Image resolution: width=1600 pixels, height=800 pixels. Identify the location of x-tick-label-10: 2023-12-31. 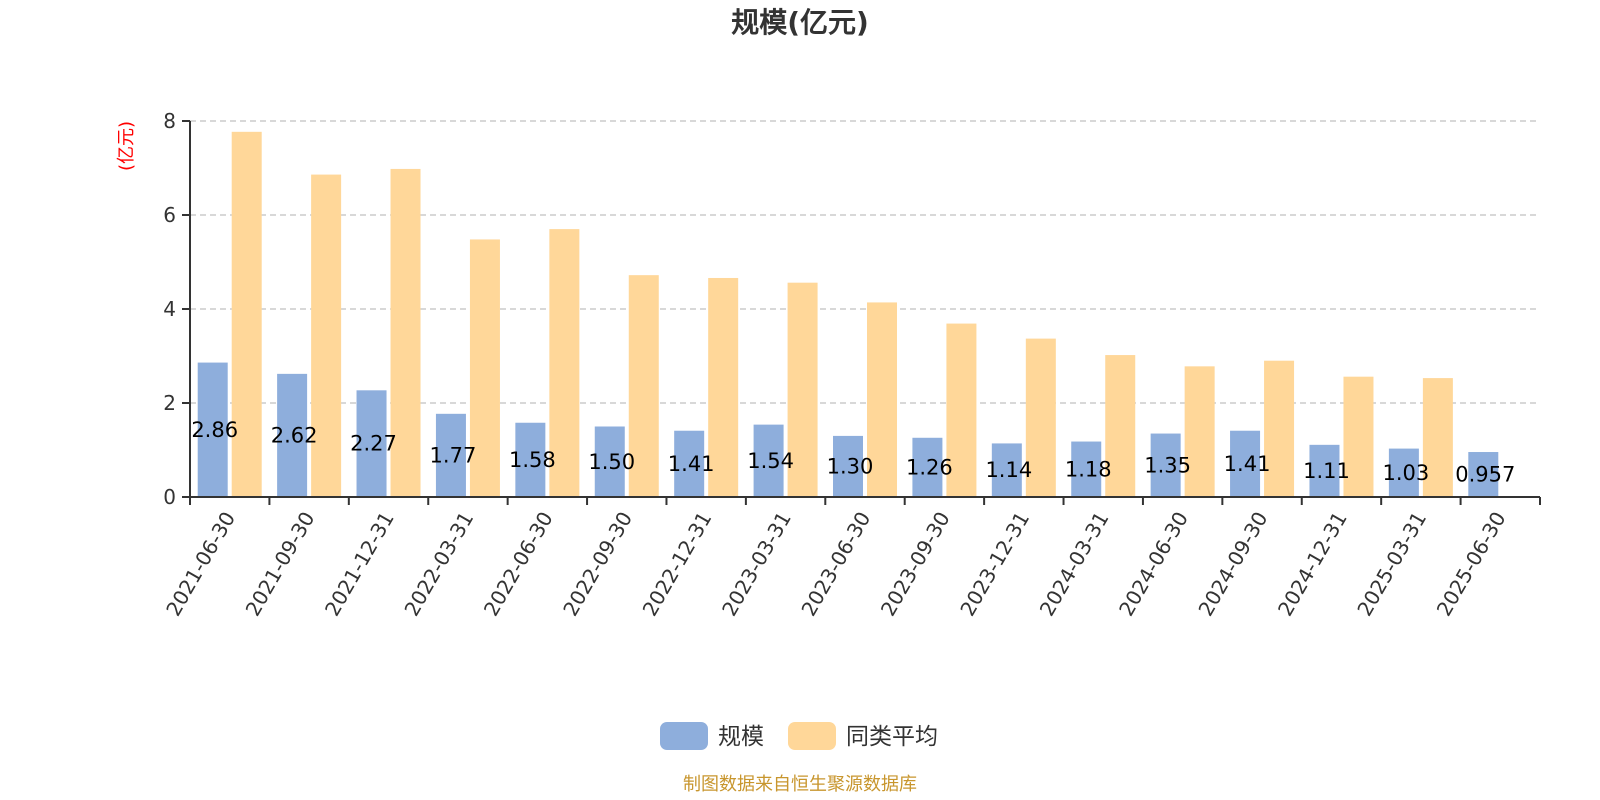
(994, 564).